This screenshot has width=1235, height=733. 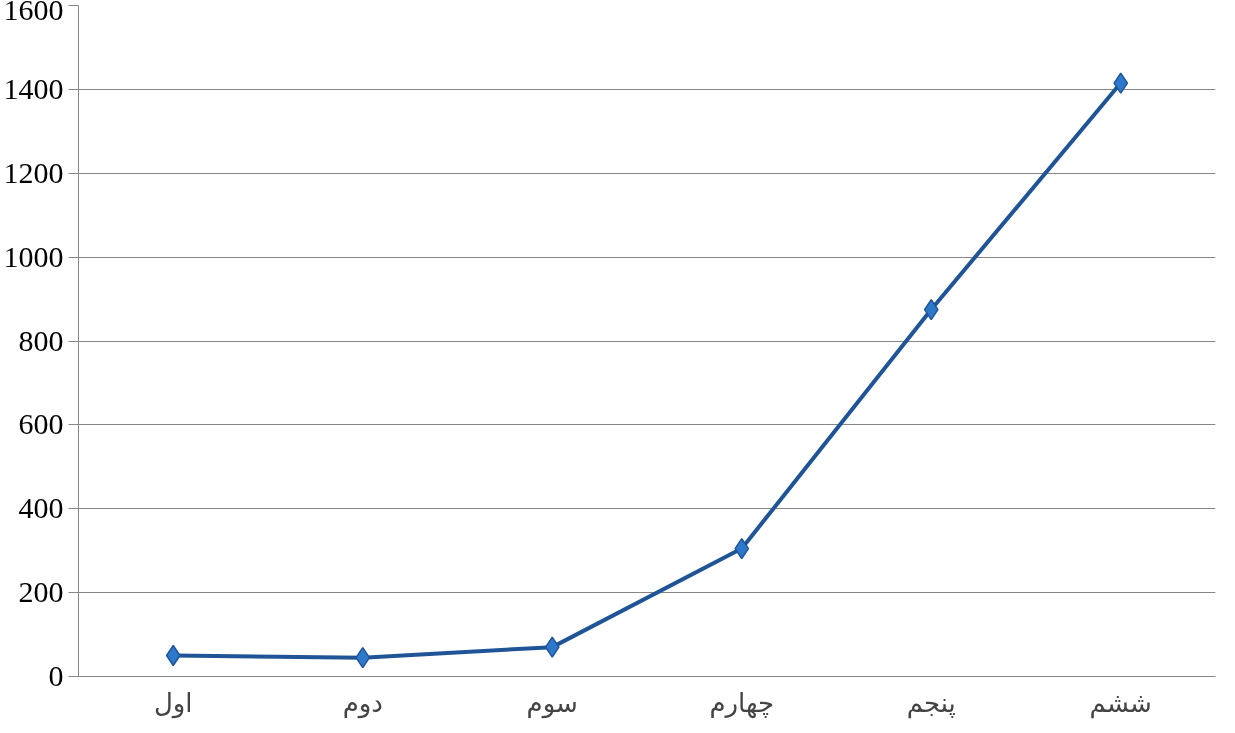 I want to click on x-tick-label: دوم, so click(x=362, y=703).